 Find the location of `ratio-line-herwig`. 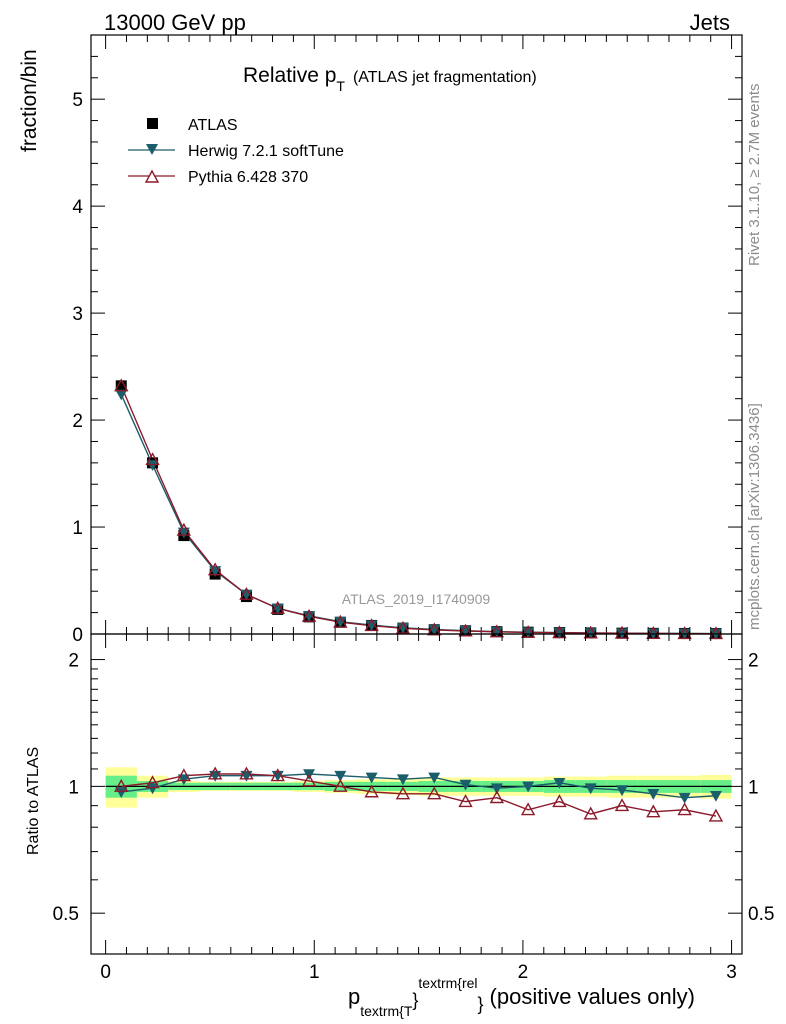

ratio-line-herwig is located at coordinates (418, 786).